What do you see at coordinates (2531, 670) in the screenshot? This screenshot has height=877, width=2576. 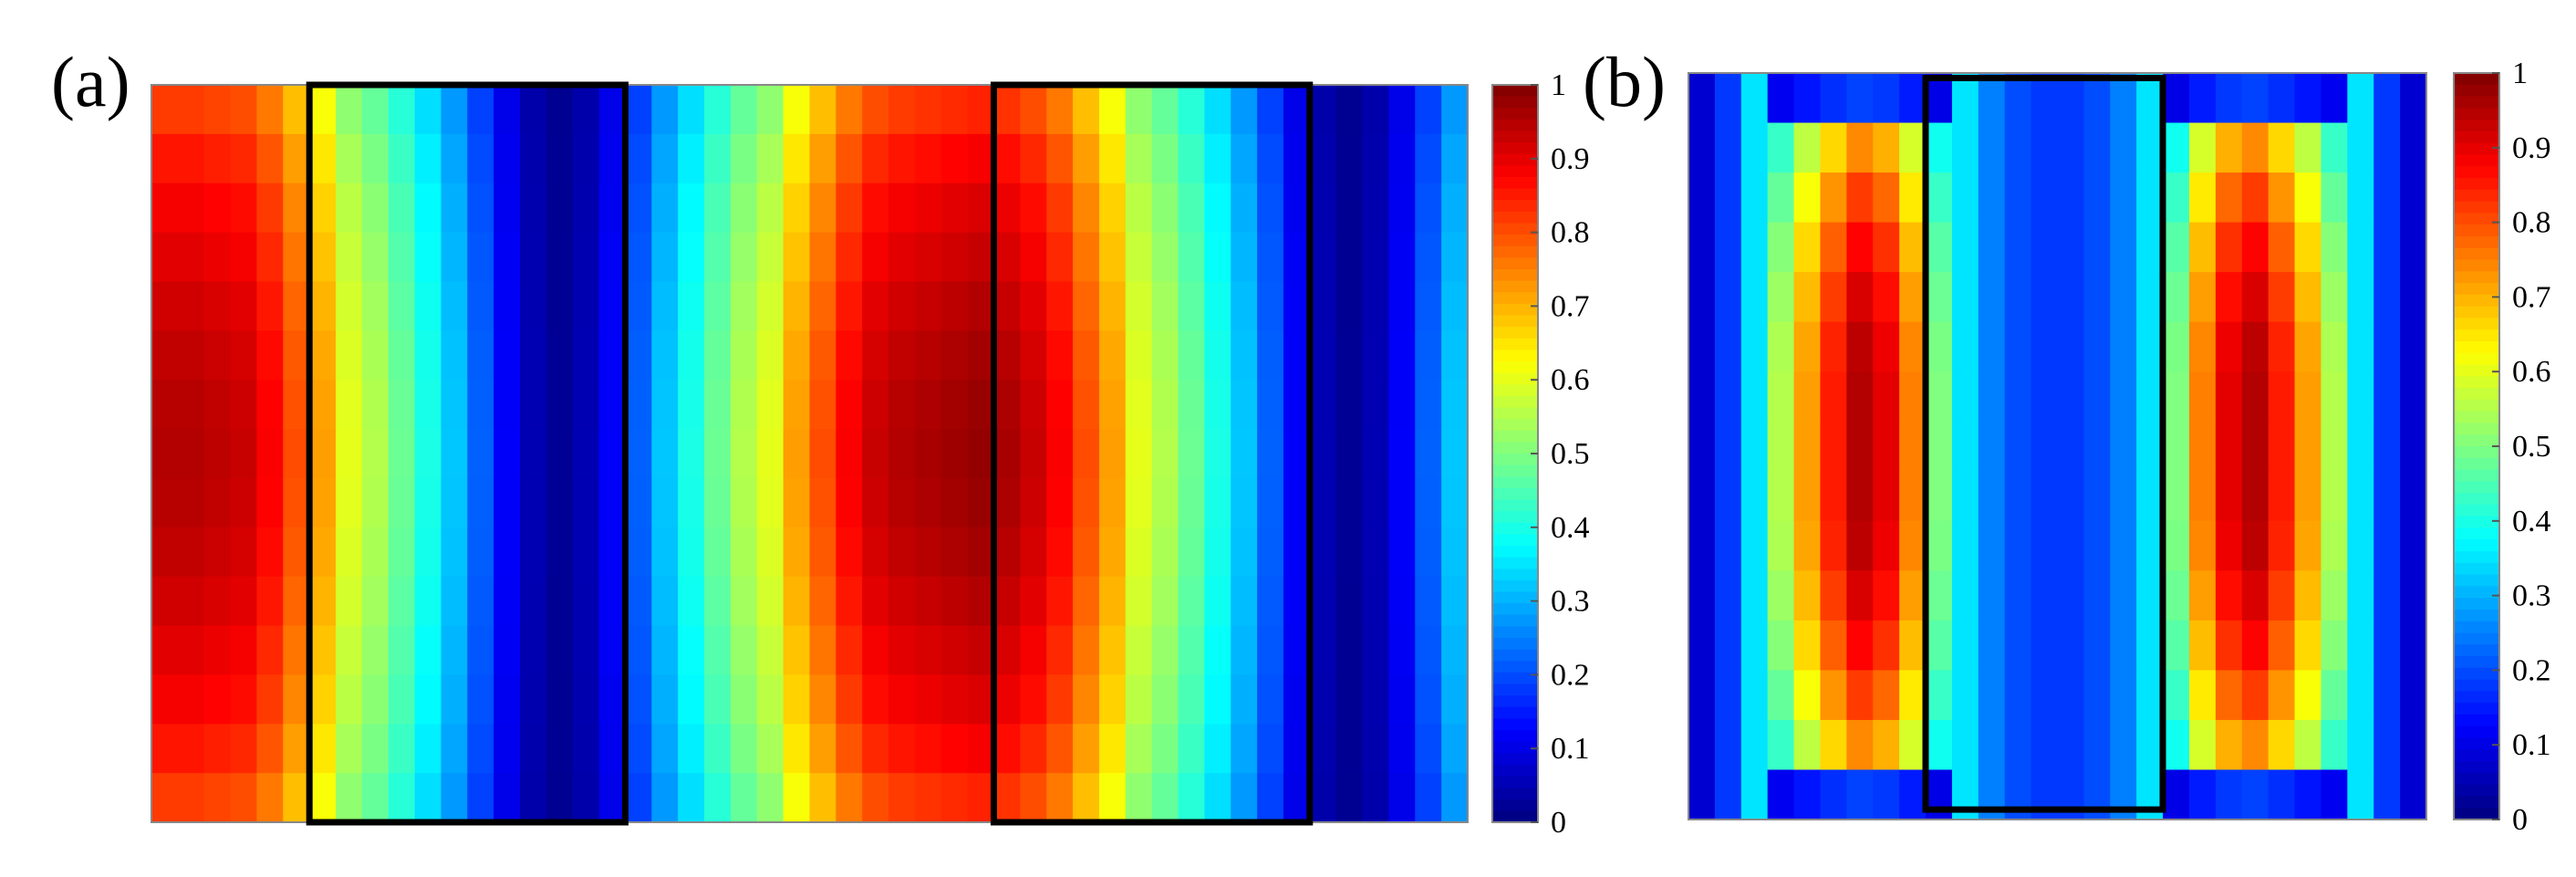 I see `cbar-b-tick-2: 0.2` at bounding box center [2531, 670].